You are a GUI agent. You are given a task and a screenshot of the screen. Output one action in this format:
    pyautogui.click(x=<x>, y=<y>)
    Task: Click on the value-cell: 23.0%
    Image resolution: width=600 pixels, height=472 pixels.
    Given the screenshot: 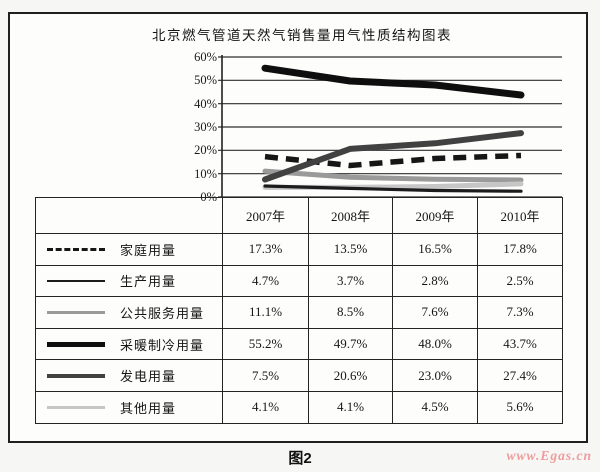 What is the action you would take?
    pyautogui.click(x=435, y=375)
    